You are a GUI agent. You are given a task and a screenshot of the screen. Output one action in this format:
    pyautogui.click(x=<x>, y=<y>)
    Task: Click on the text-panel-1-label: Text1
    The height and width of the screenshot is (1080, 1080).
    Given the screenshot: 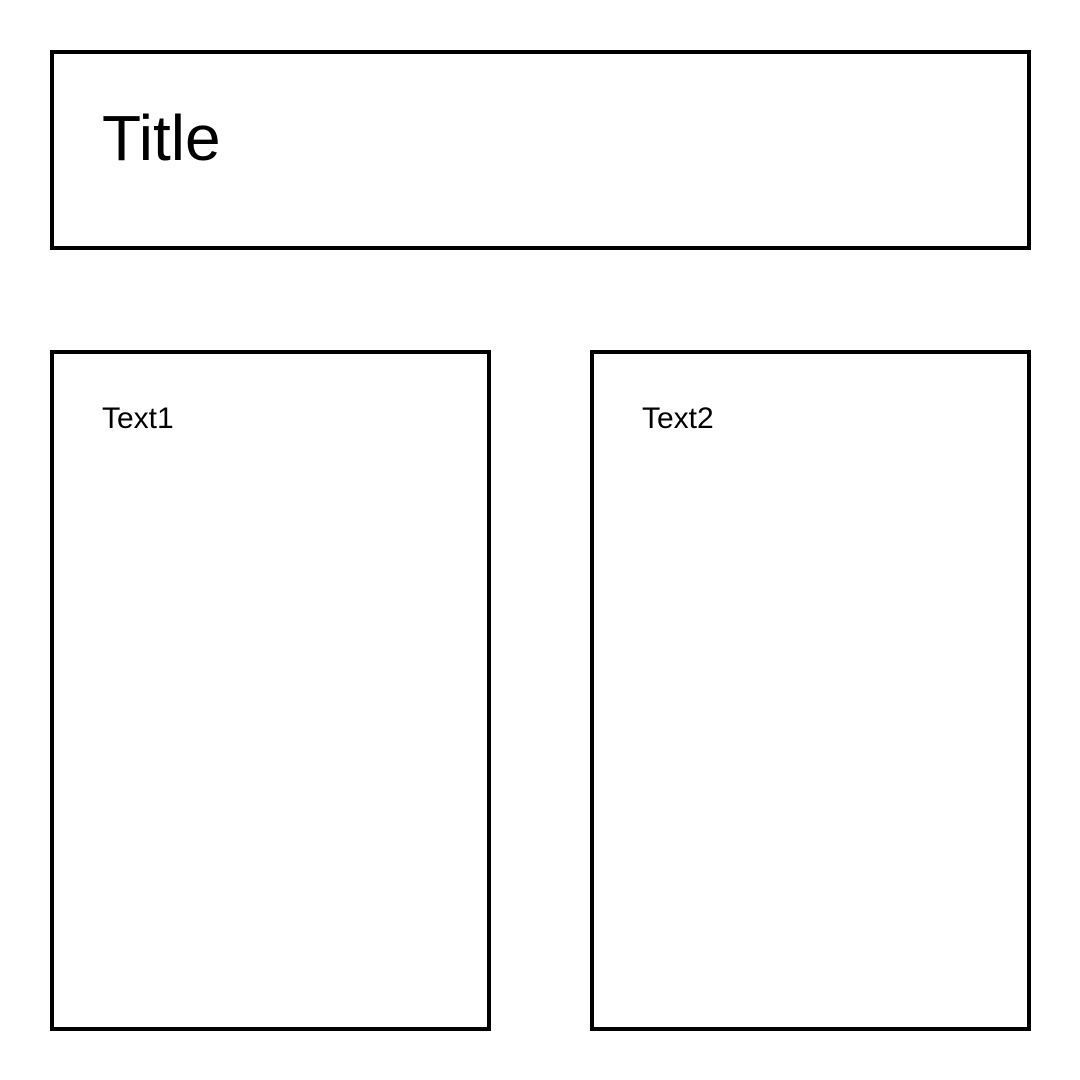 What is the action you would take?
    pyautogui.click(x=138, y=418)
    